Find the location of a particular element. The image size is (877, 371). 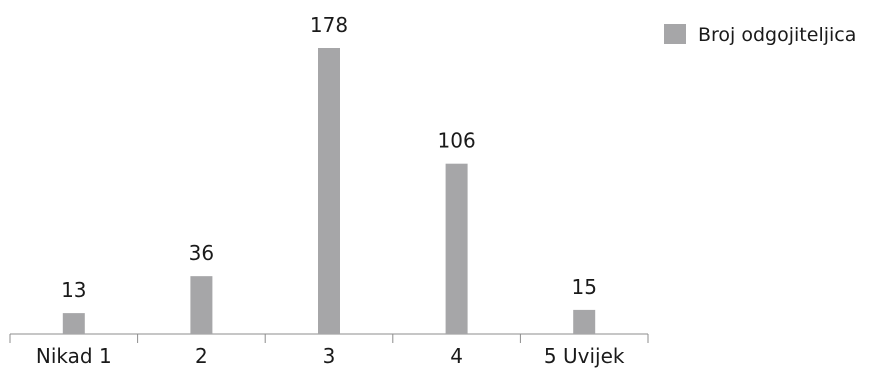

data-label: 178 is located at coordinates (329, 25).